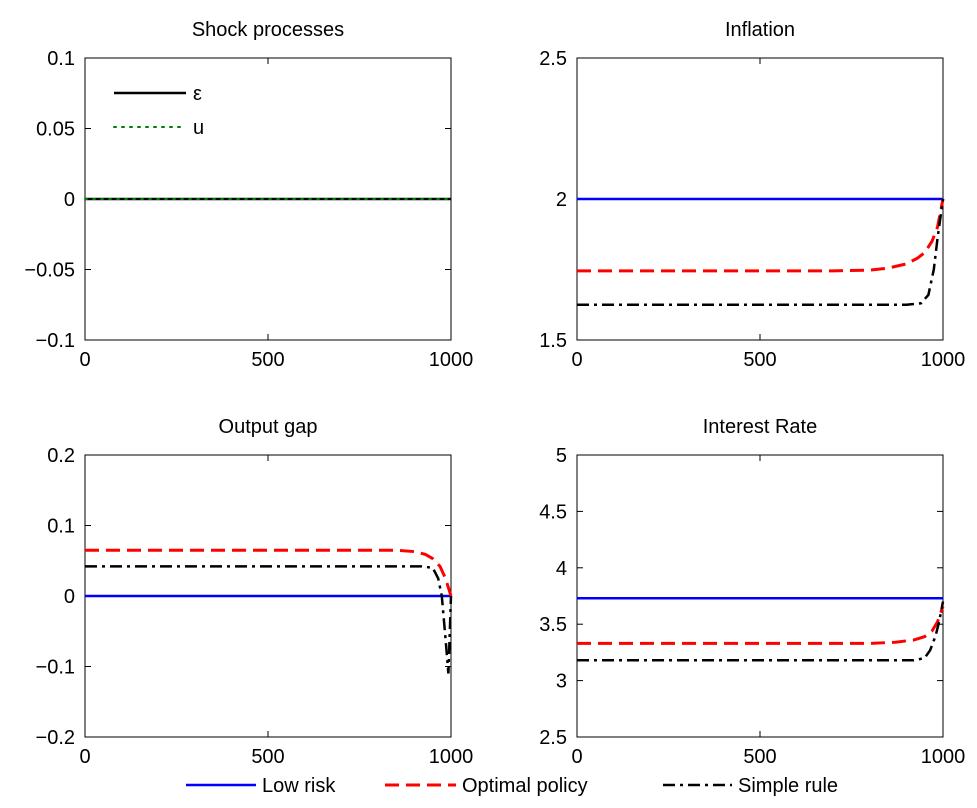  I want to click on y-tick-label: 0.05, so click(55, 130).